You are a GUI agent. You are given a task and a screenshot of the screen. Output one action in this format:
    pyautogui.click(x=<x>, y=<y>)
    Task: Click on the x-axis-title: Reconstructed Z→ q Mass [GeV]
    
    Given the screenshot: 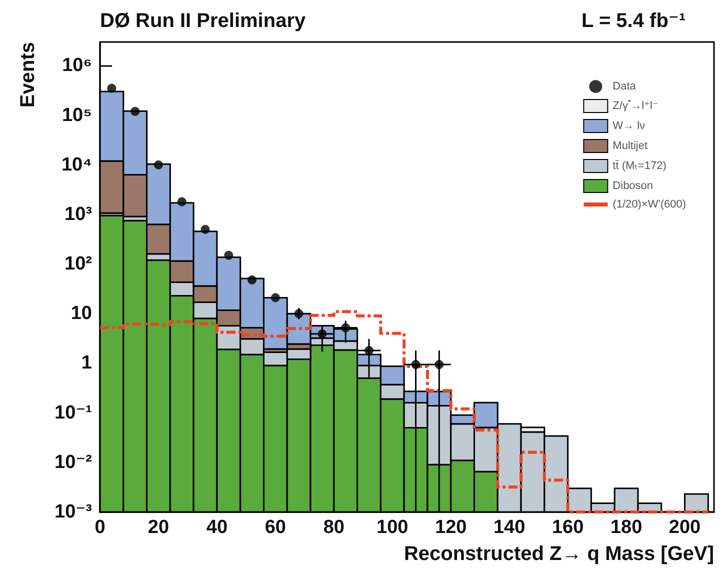 What is the action you would take?
    pyautogui.click(x=559, y=554)
    